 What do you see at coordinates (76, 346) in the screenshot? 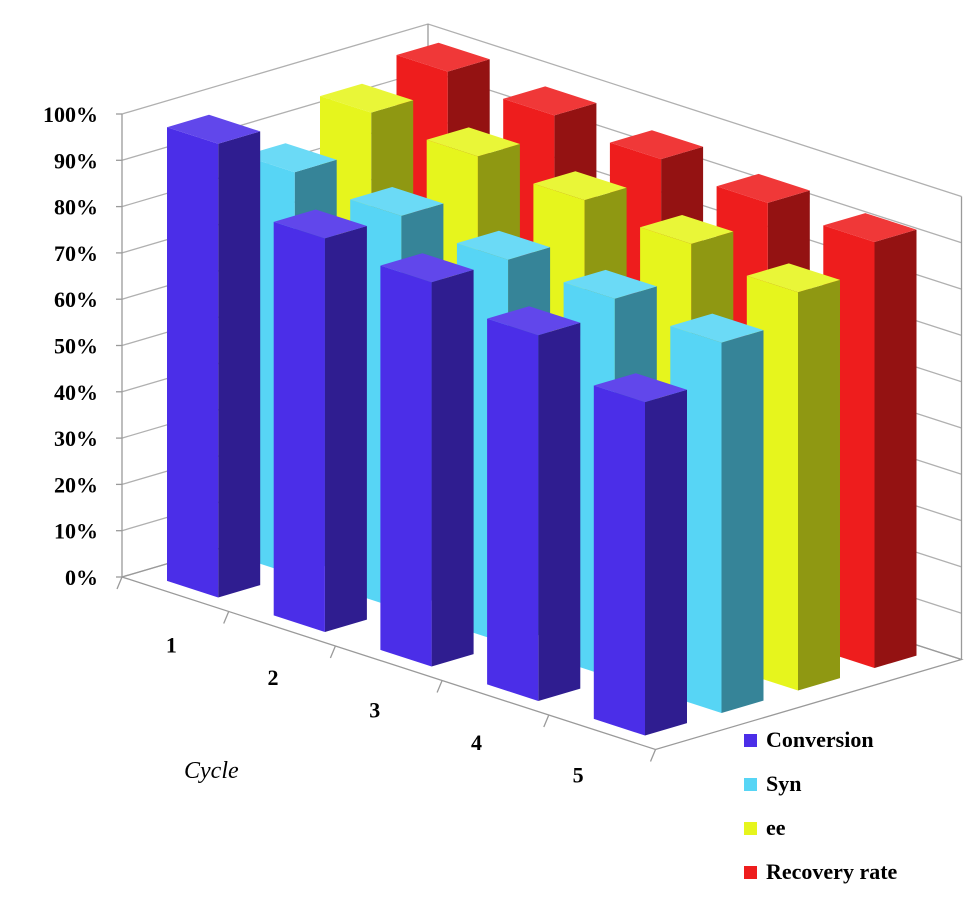
I see `y-tick-label: 50%` at bounding box center [76, 346].